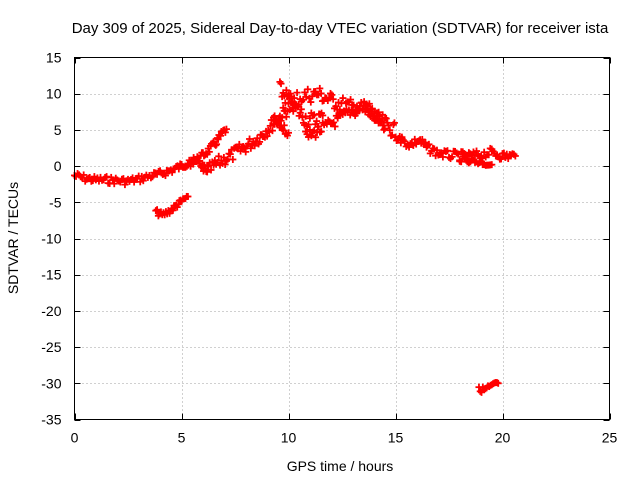  I want to click on segment-afternoon-decay, so click(458, 149).